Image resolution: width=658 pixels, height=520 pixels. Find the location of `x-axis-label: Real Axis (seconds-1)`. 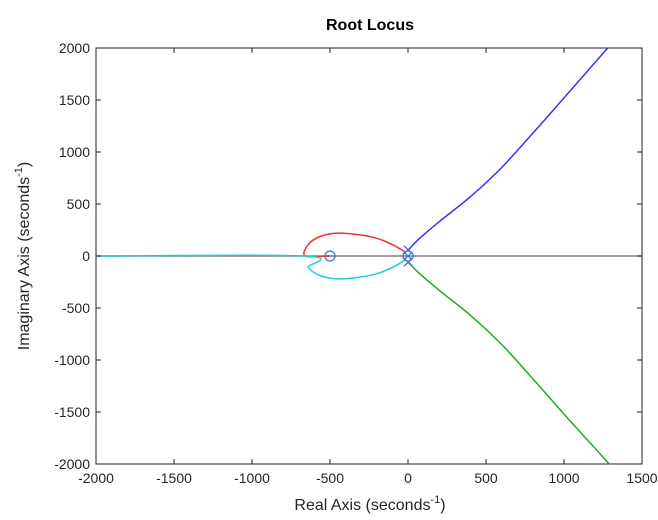

x-axis-label: Real Axis (seconds-1) is located at coordinates (369, 504).